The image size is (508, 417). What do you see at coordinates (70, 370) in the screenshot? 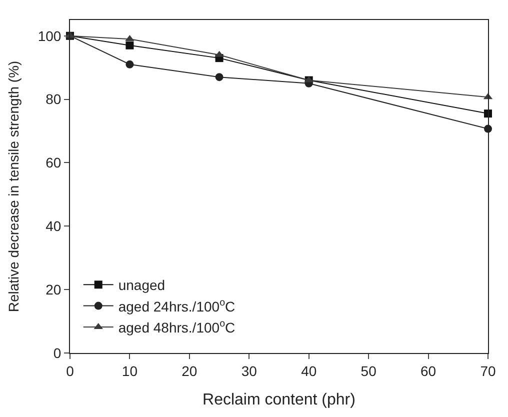
I see `x-tick-label: 0` at bounding box center [70, 370].